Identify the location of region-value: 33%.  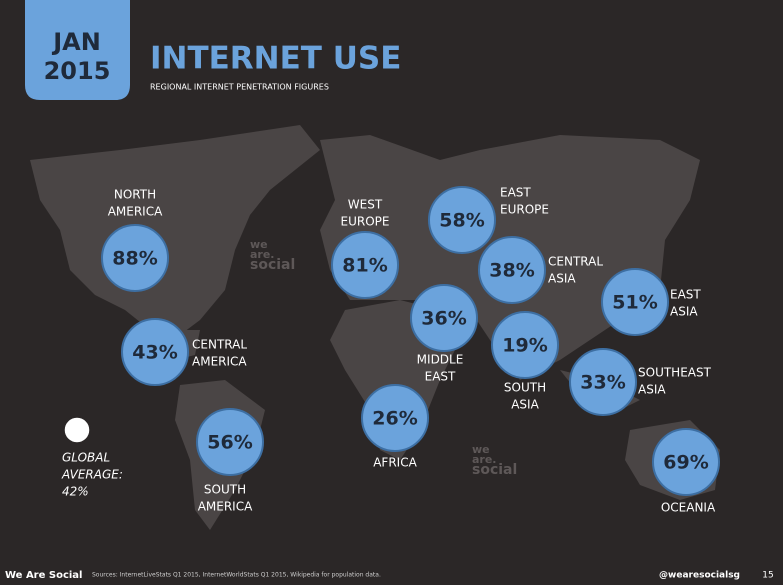
(602, 383).